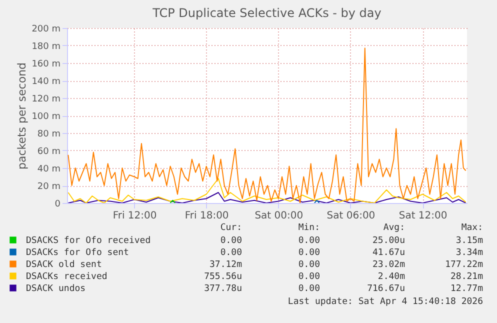 Image resolution: width=497 pixels, height=323 pixels. I want to click on text: Last update: Sat Apr 4 15:40:18 2026, so click(385, 302).